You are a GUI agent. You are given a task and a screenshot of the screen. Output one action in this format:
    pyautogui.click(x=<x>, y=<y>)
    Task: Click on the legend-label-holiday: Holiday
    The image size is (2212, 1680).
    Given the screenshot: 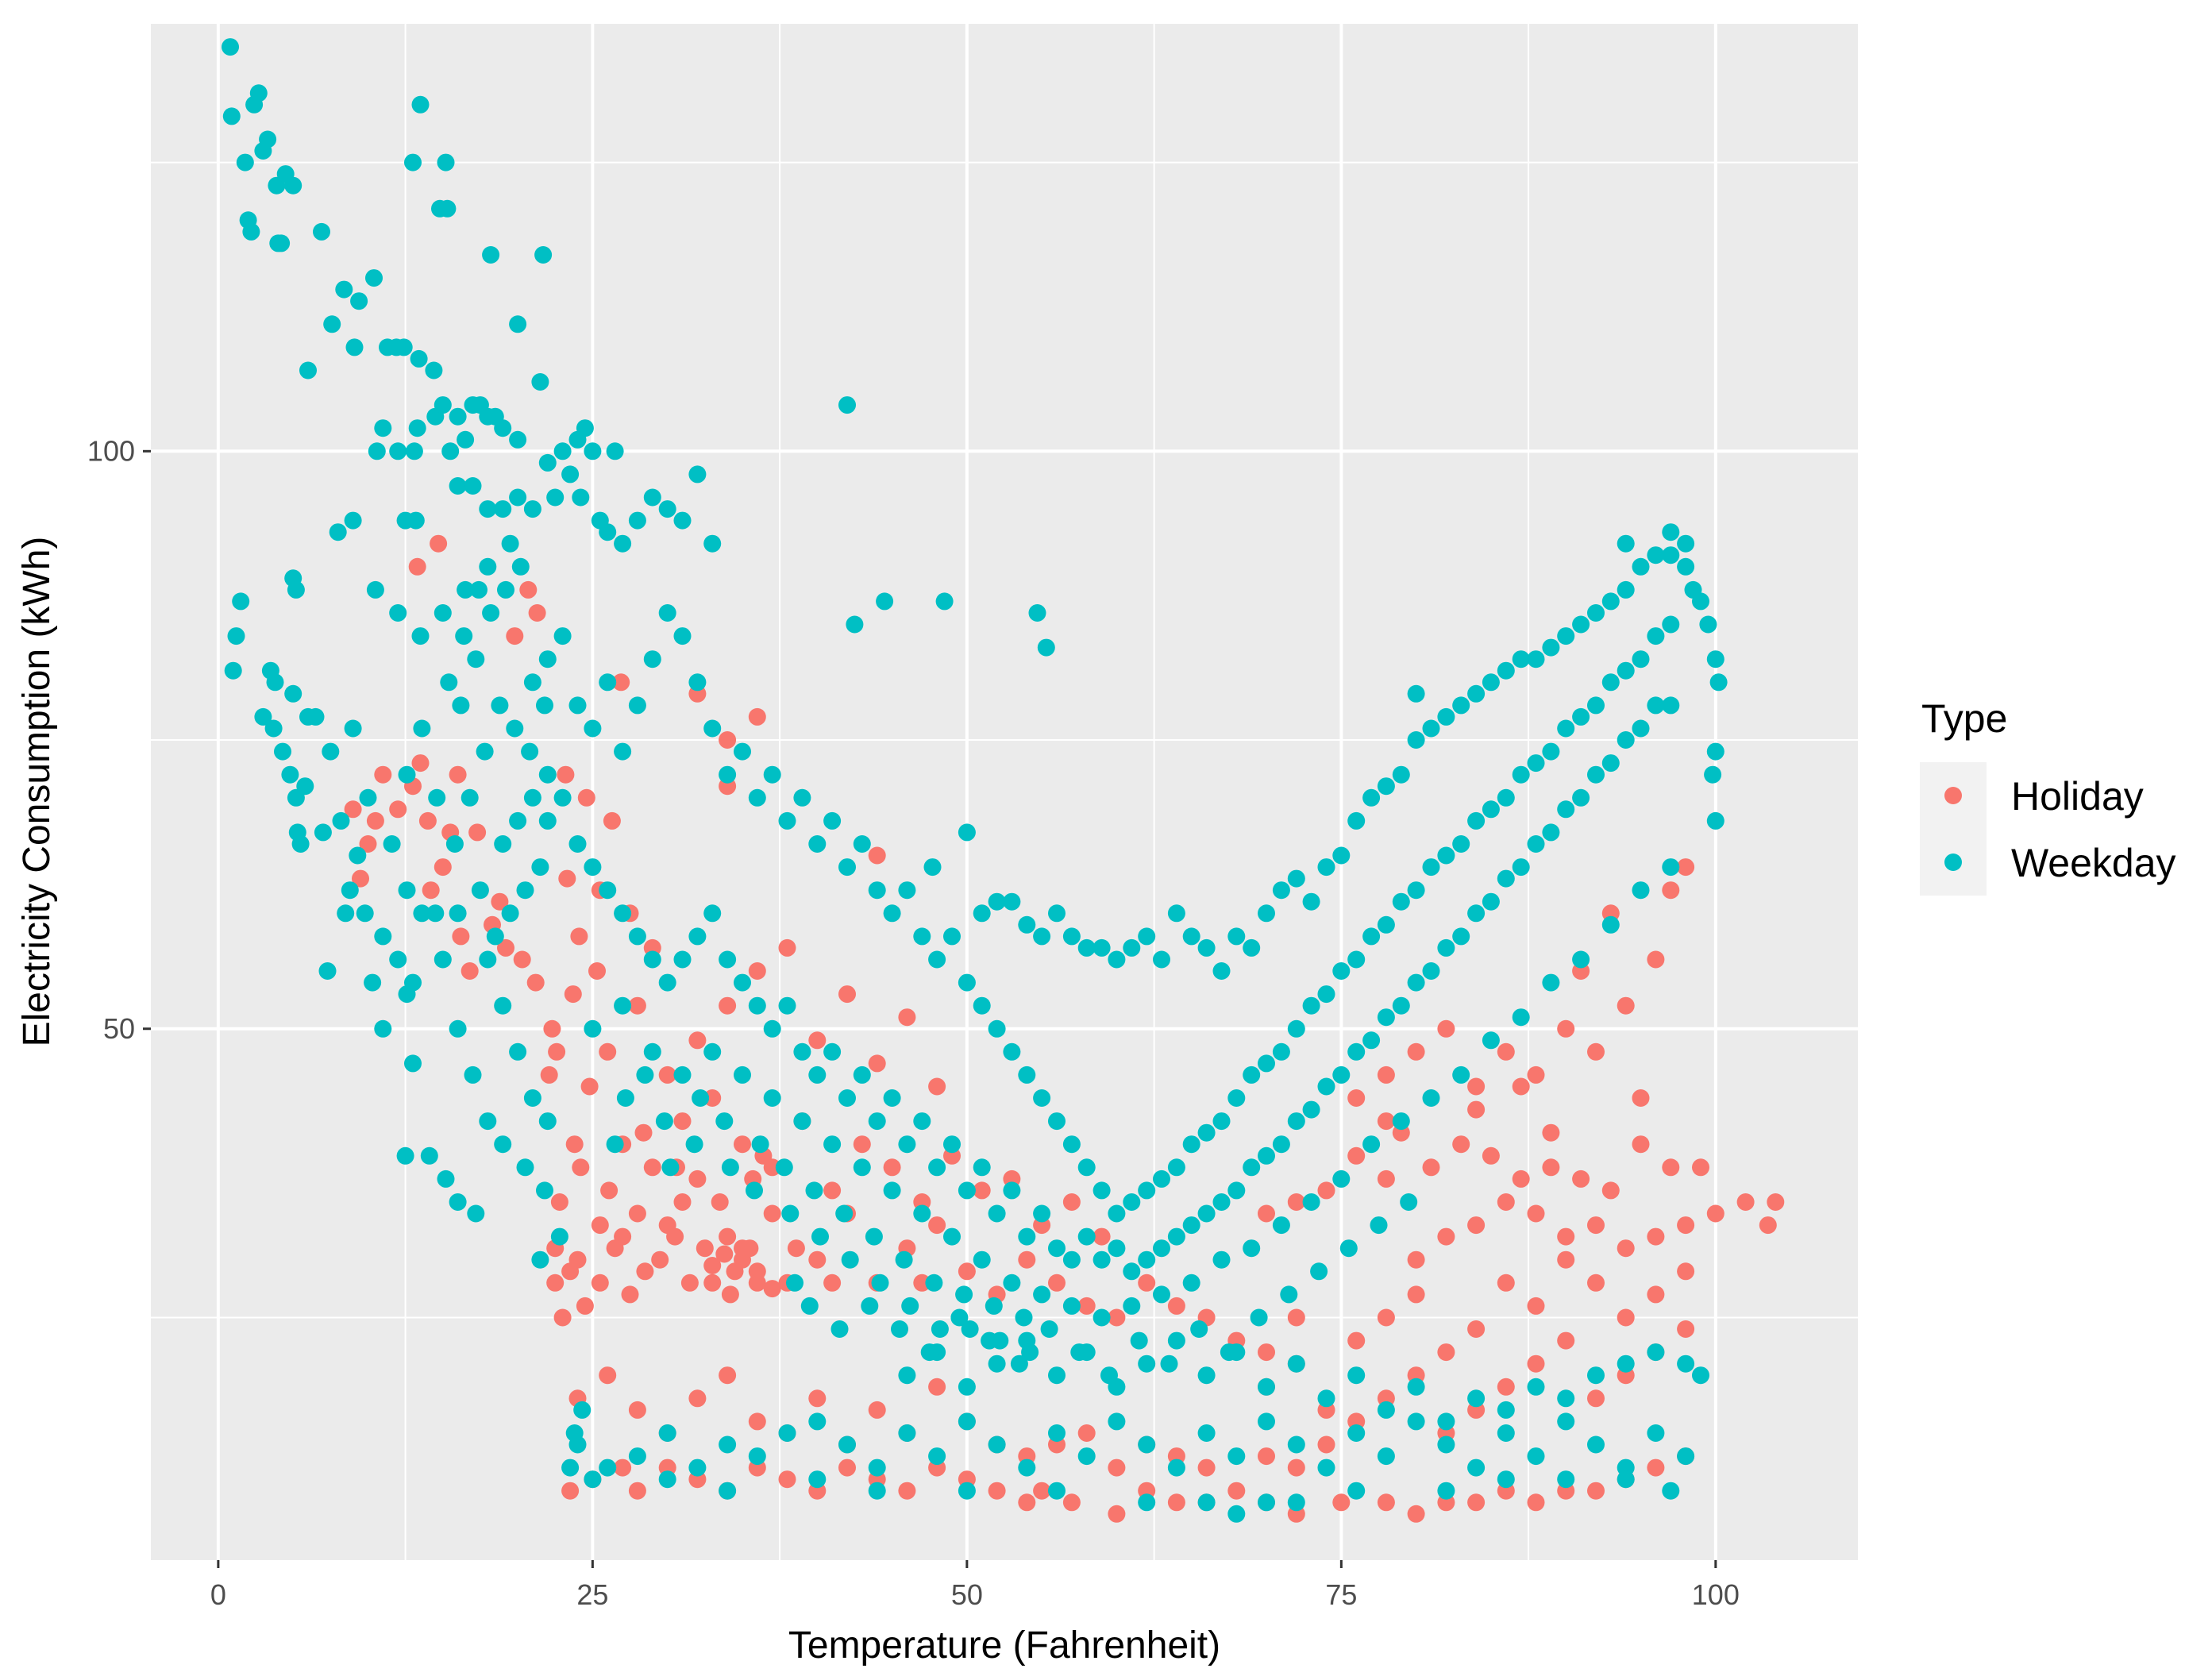 What is the action you would take?
    pyautogui.click(x=2077, y=796)
    